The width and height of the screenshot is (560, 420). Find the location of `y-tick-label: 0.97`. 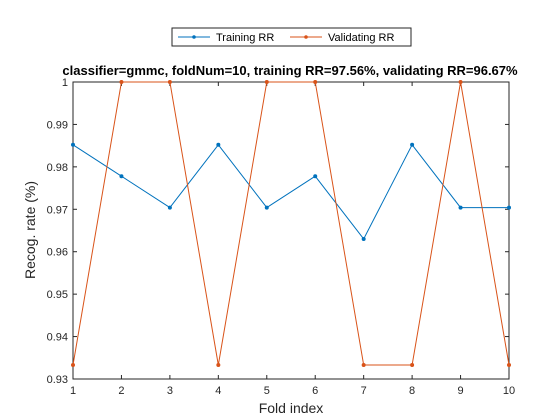

y-tick-label: 0.97 is located at coordinates (57, 210).